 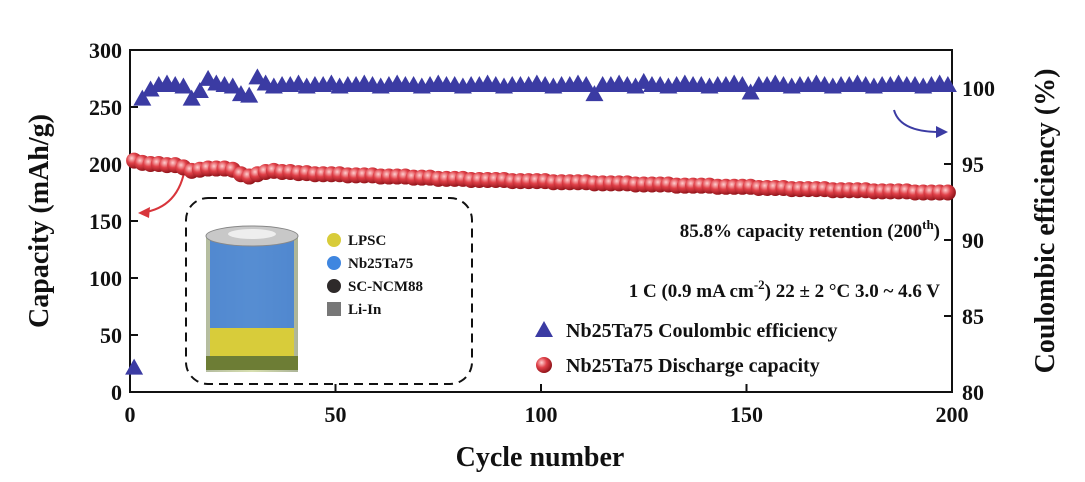 I want to click on y-tick-label: 100, so click(x=105, y=278).